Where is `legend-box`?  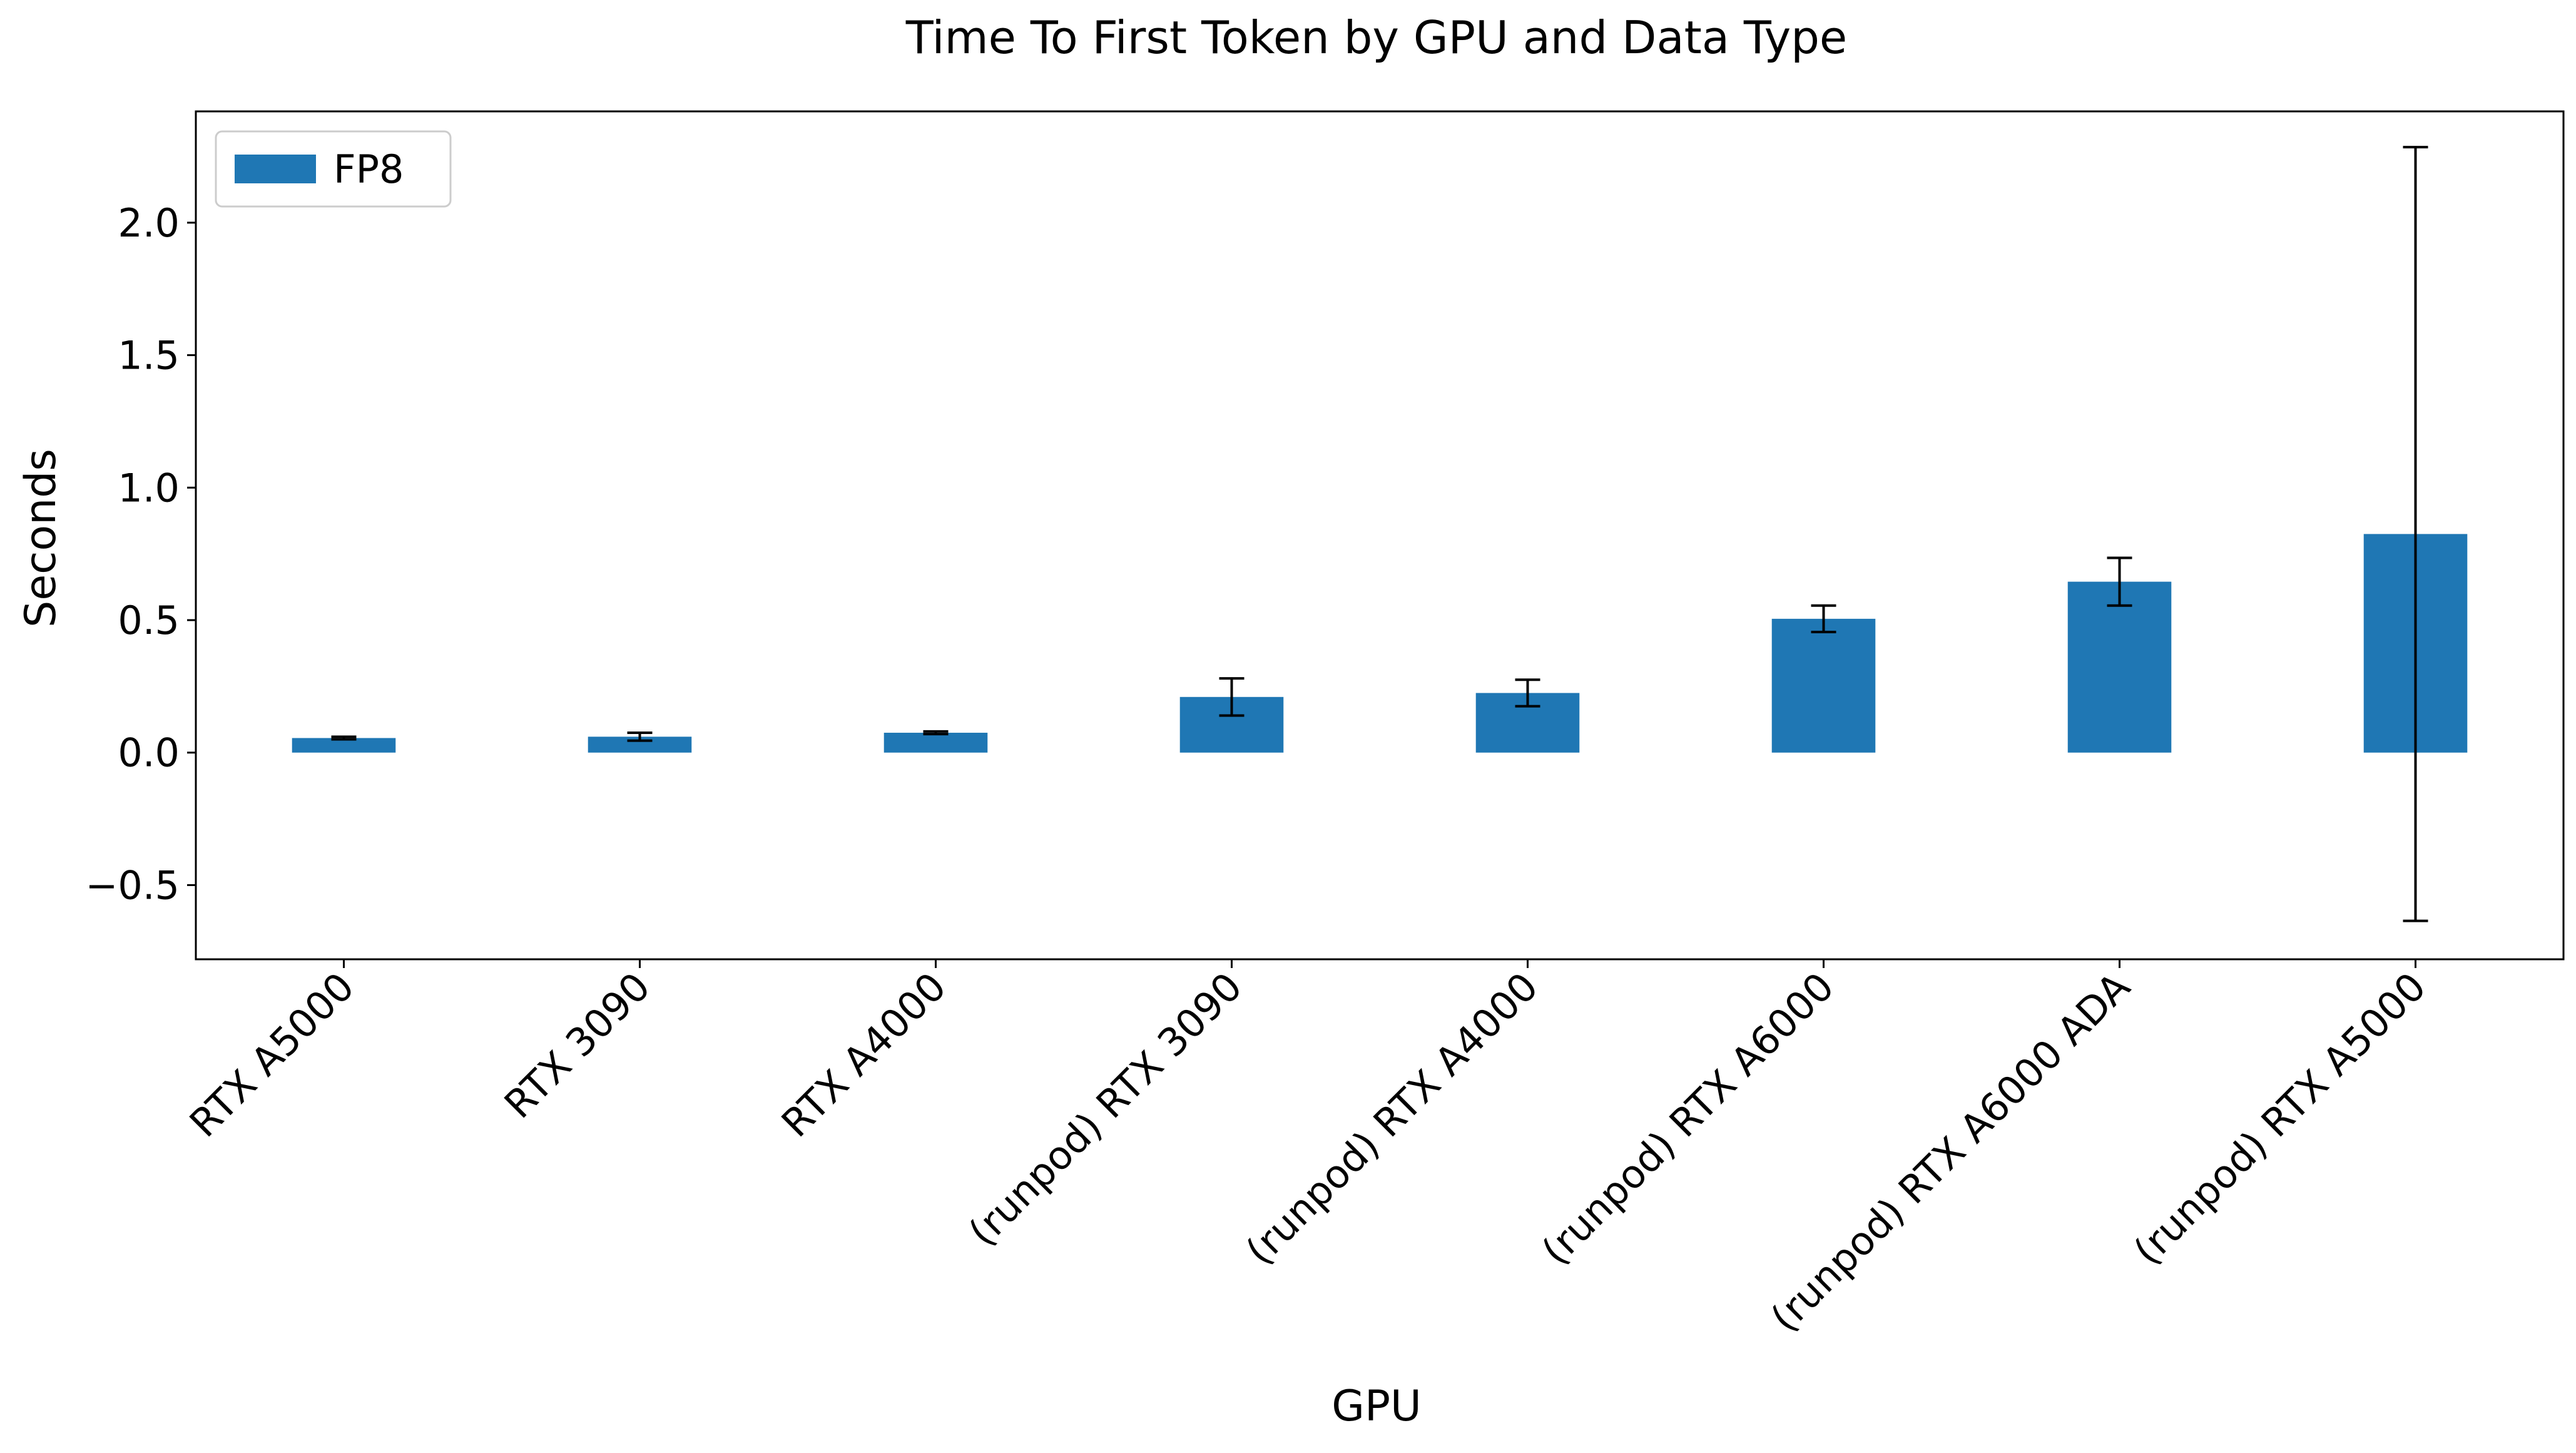
legend-box is located at coordinates (334, 169).